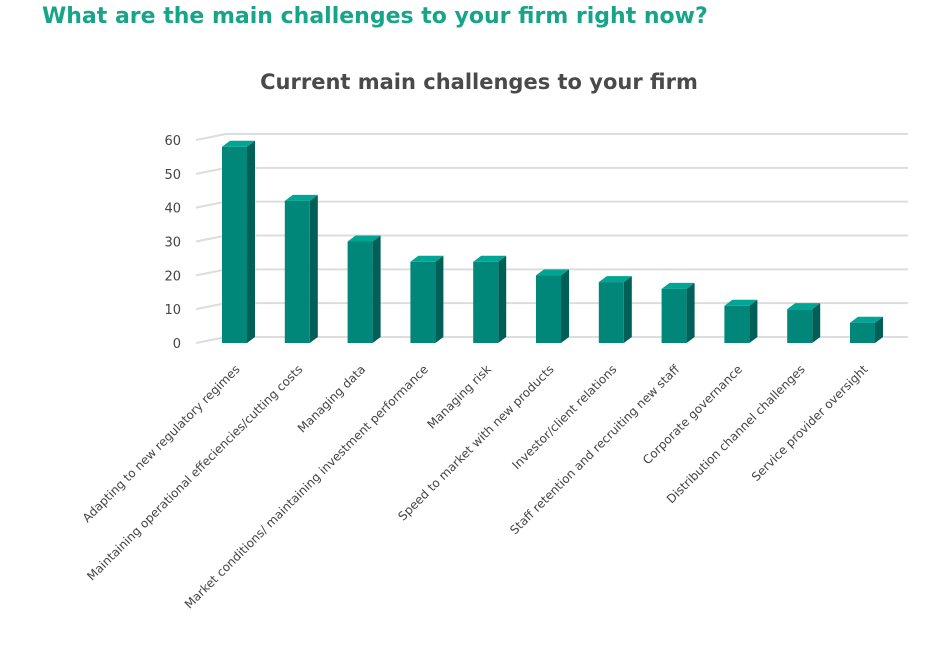 The width and height of the screenshot is (940, 646). Describe the element at coordinates (172, 276) in the screenshot. I see `y-tick-label: 20` at that location.